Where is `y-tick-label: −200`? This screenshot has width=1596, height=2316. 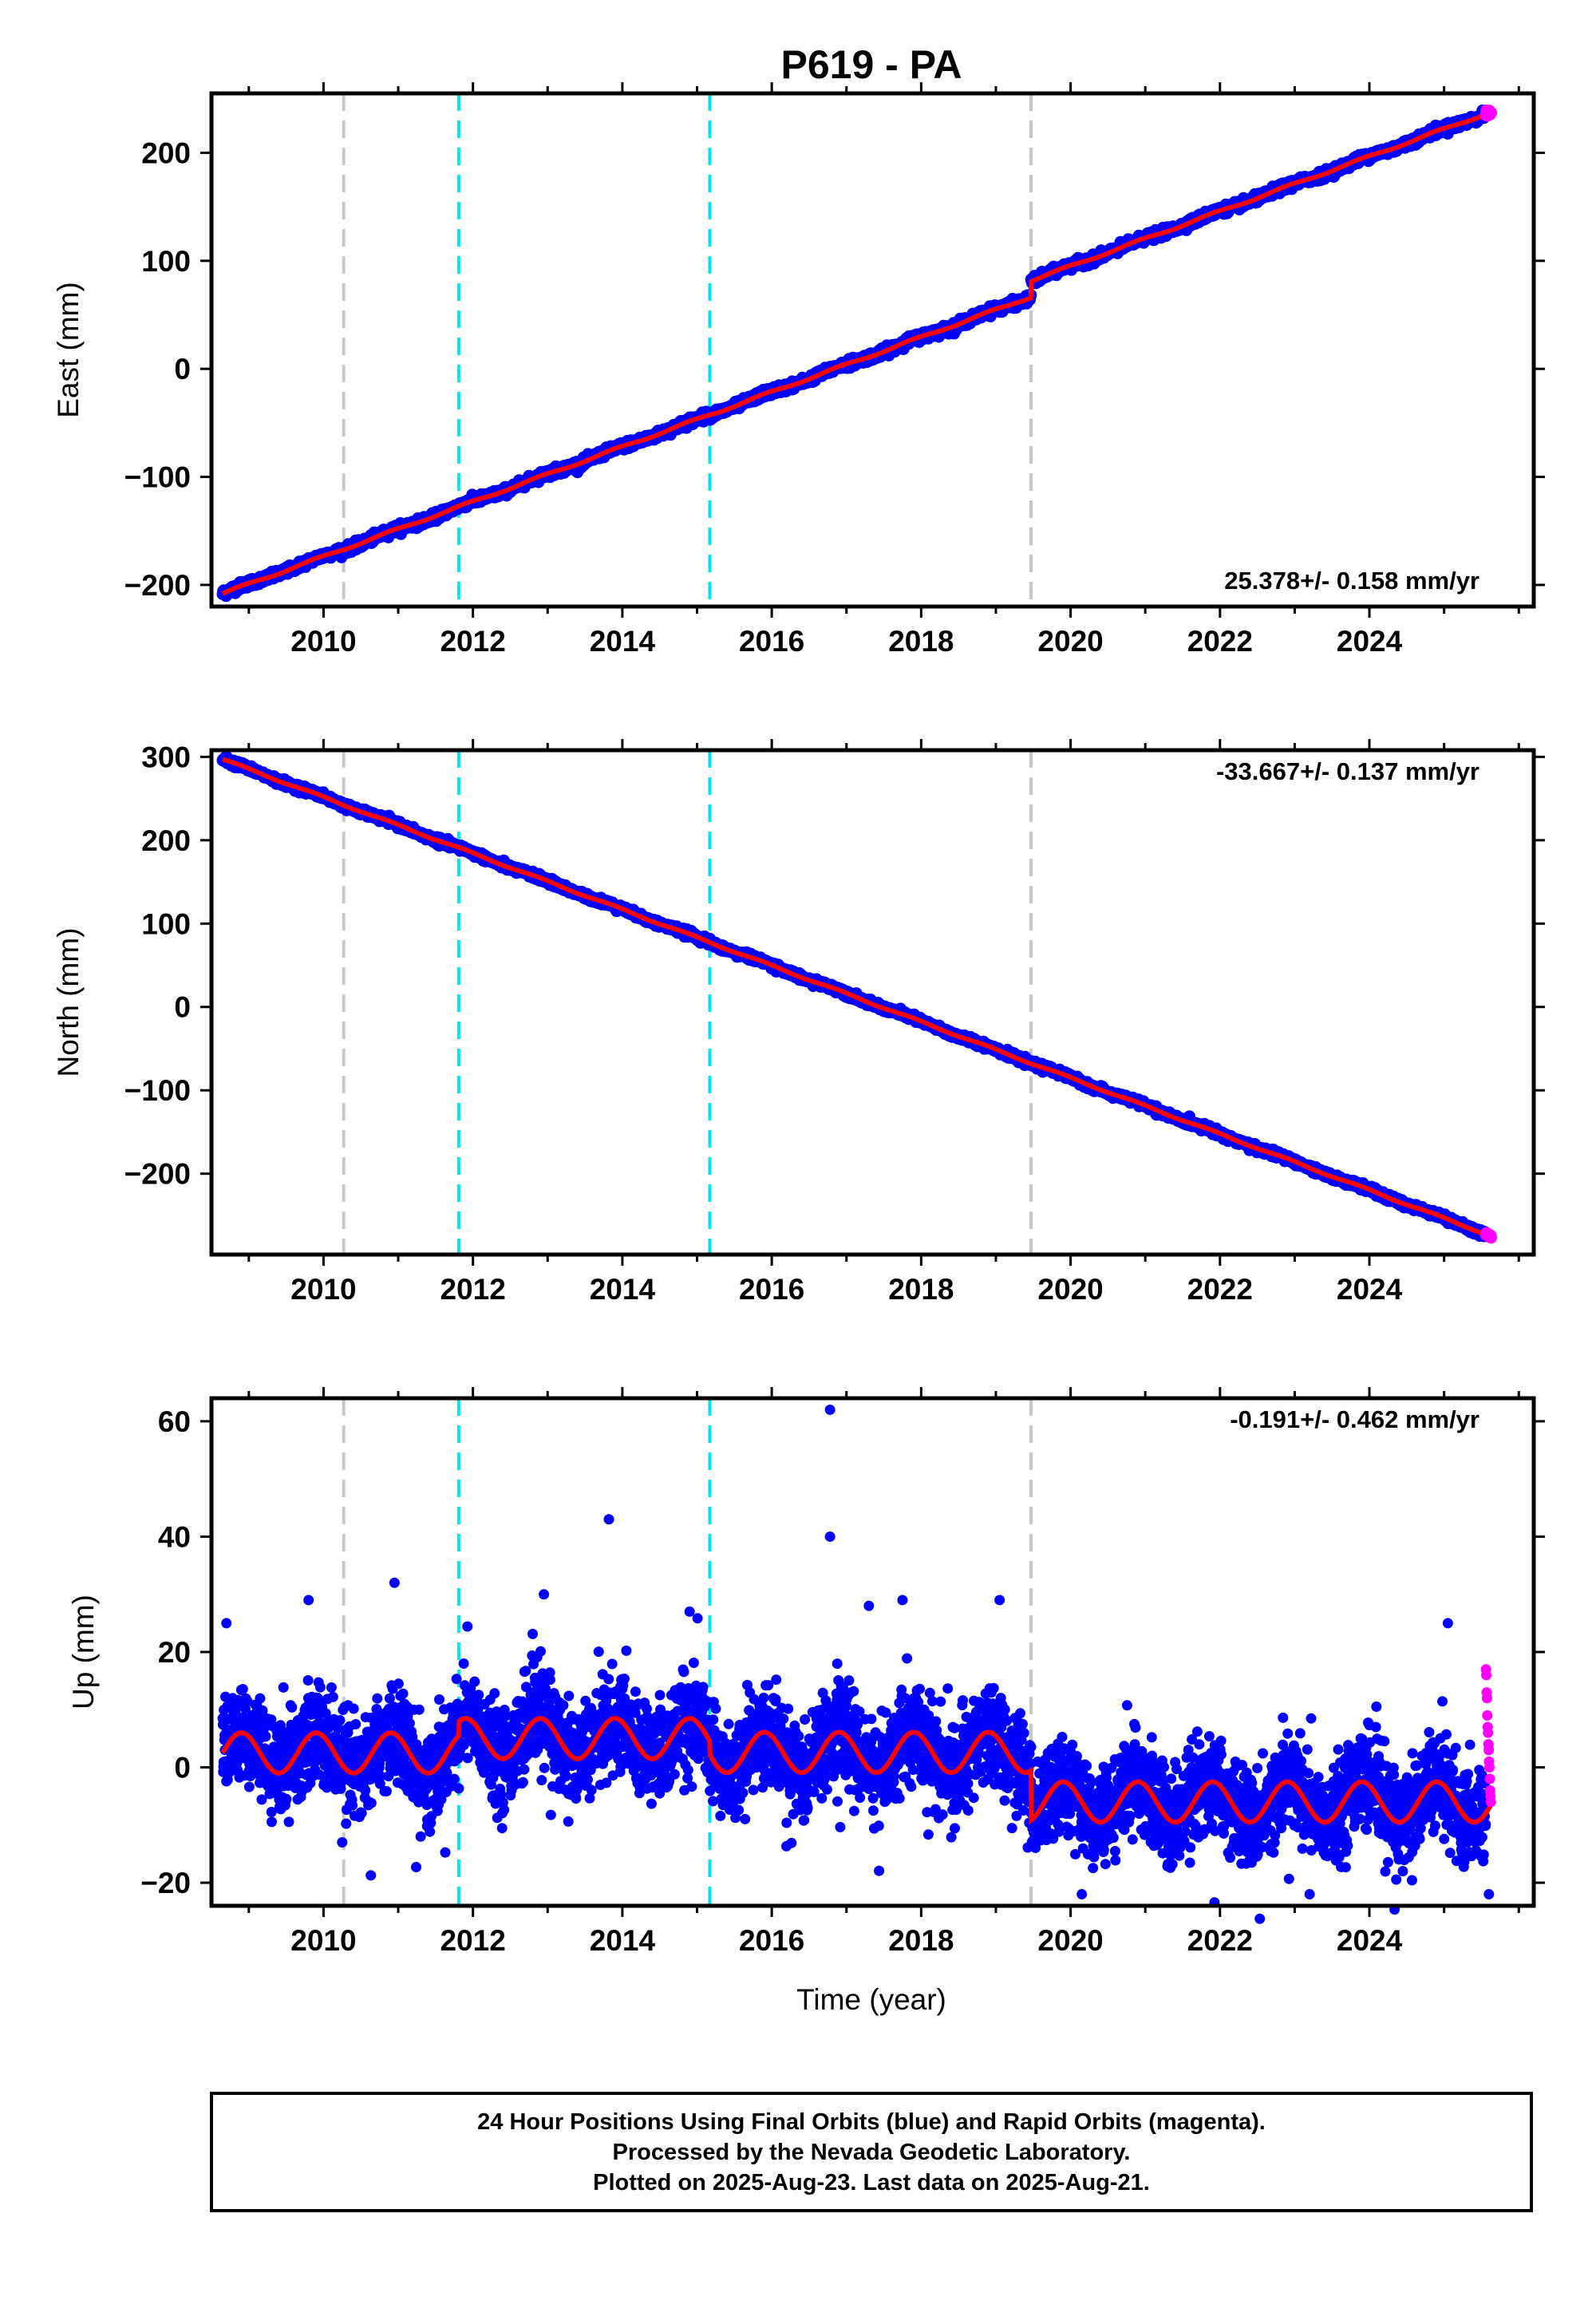
y-tick-label: −200 is located at coordinates (157, 585).